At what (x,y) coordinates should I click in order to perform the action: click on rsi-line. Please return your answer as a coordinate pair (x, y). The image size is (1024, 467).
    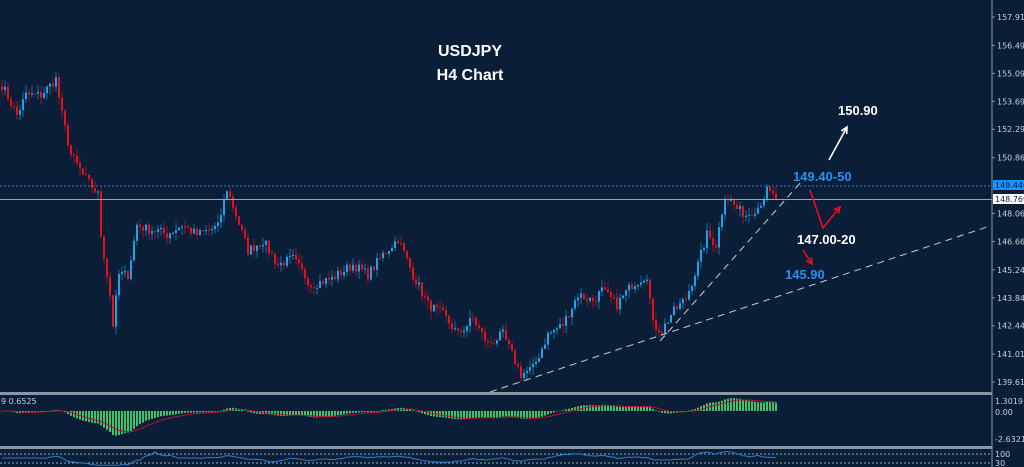
    Looking at the image, I should click on (389, 458).